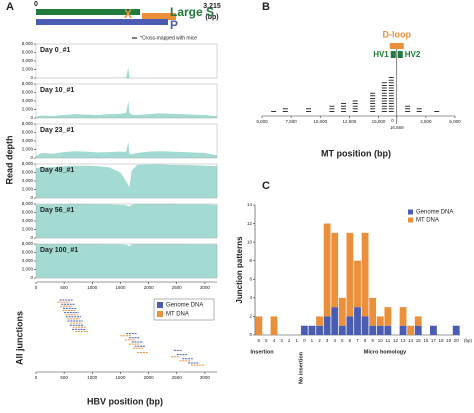 The height and width of the screenshot is (413, 474). Describe the element at coordinates (413, 54) in the screenshot. I see `feature-label: HV2` at that location.